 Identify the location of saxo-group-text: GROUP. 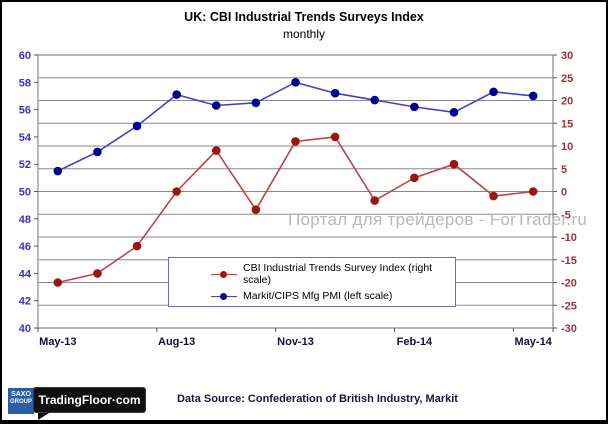
(20, 402).